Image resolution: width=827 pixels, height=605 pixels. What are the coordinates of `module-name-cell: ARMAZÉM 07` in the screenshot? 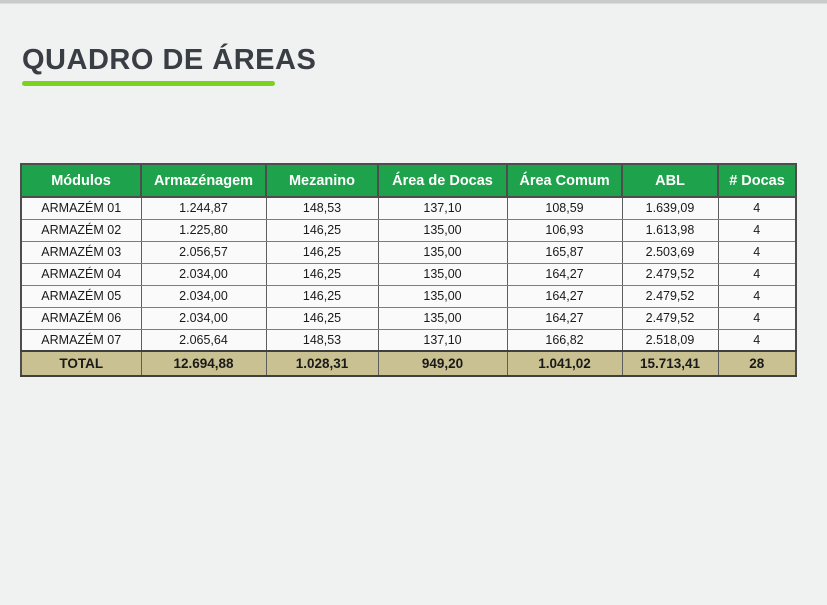 It's located at (81, 340).